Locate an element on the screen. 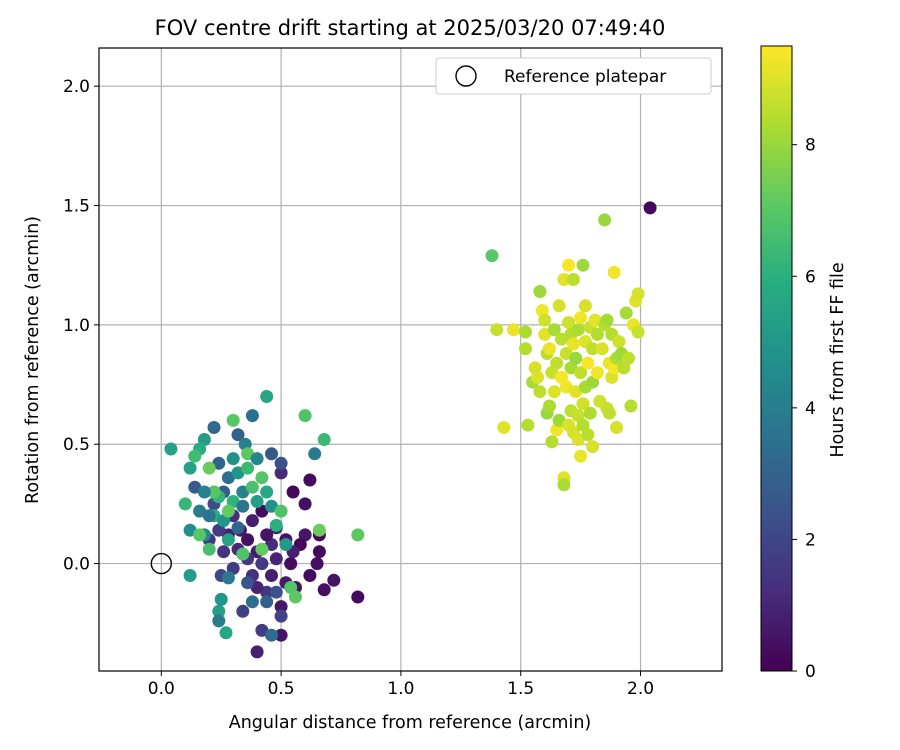  y-tick-label: 0.5 is located at coordinates (76, 445).